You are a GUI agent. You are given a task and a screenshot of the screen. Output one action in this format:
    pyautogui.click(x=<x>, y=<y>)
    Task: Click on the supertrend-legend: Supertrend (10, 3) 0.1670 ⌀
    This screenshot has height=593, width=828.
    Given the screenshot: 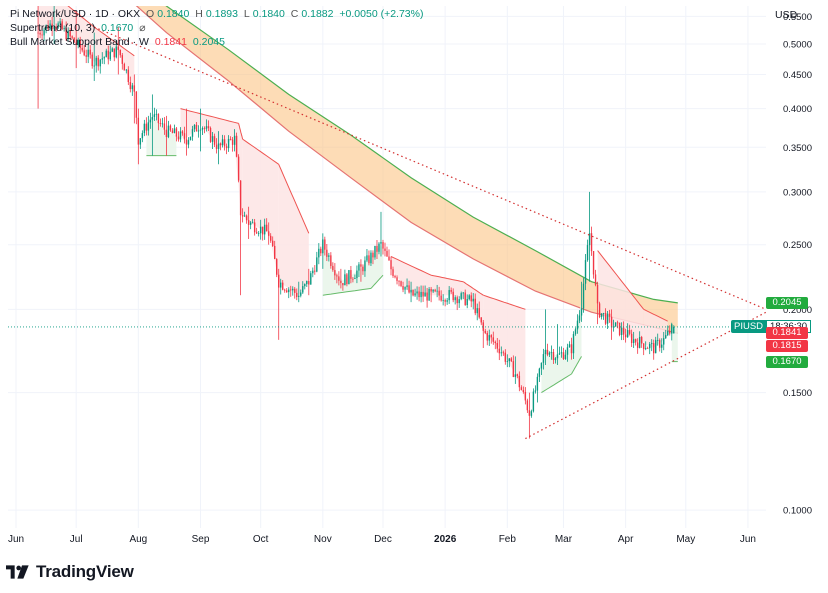 What is the action you would take?
    pyautogui.click(x=79, y=28)
    